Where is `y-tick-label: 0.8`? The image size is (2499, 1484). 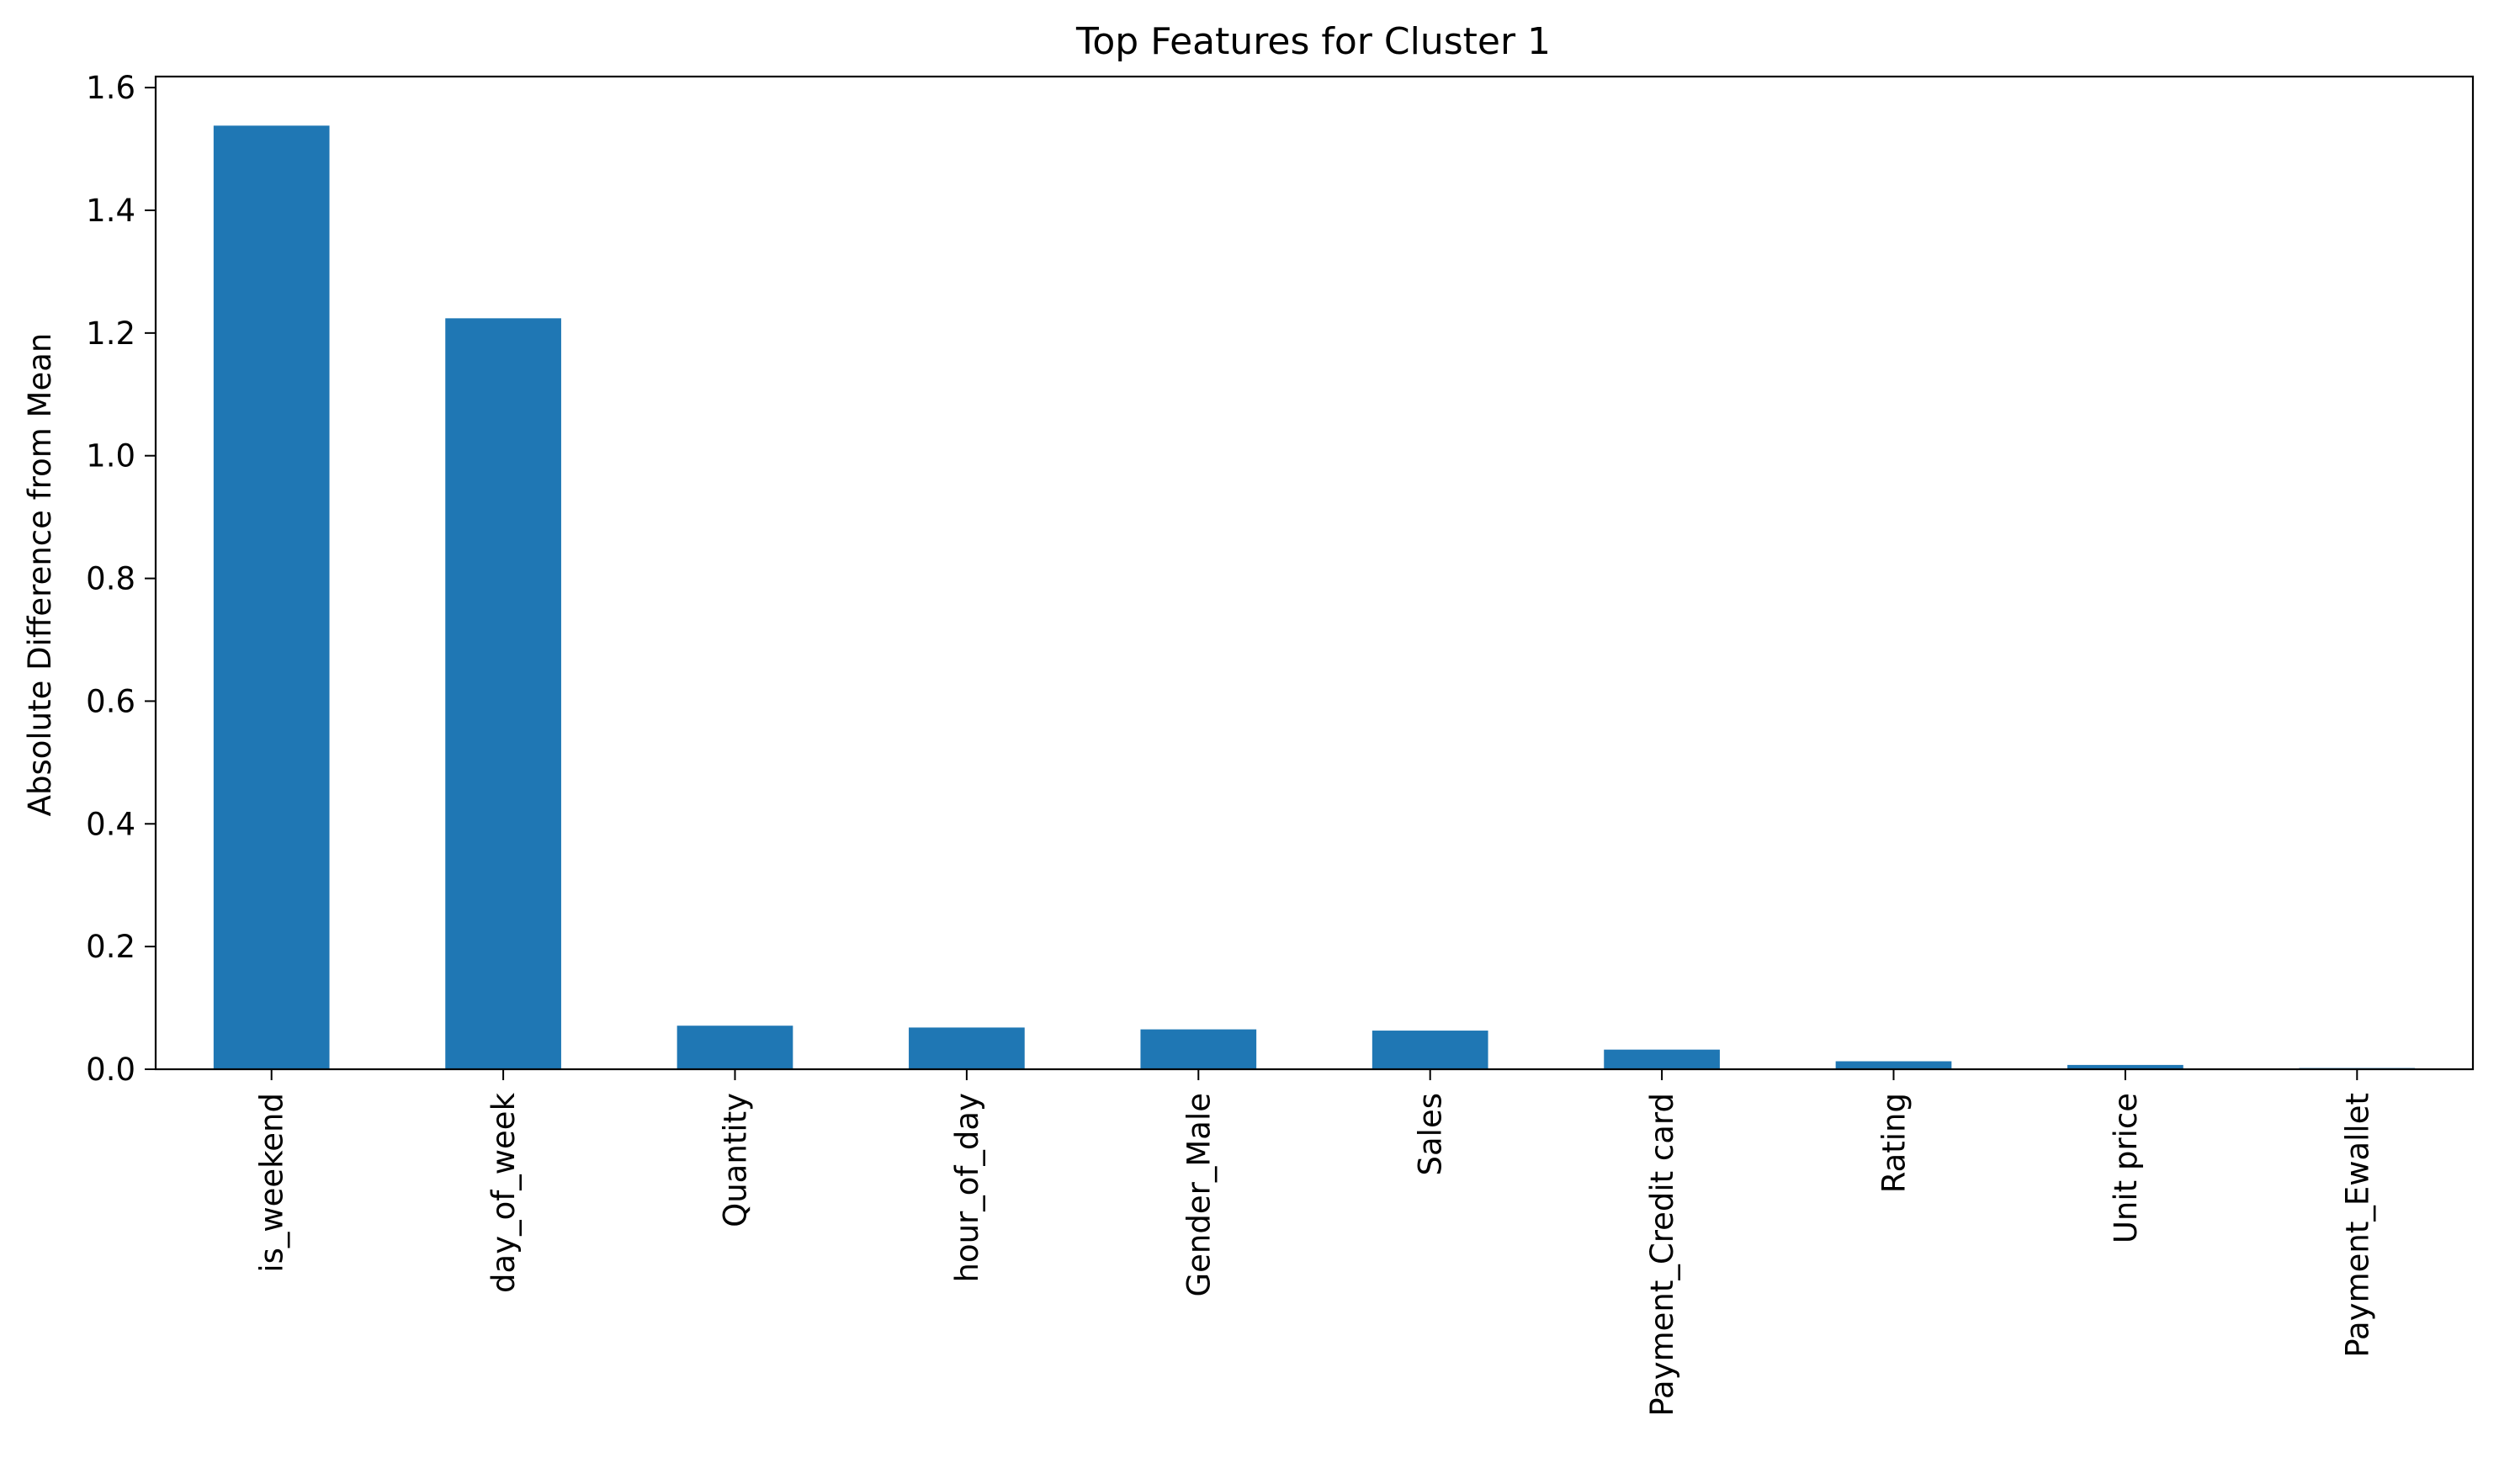 y-tick-label: 0.8 is located at coordinates (110, 579).